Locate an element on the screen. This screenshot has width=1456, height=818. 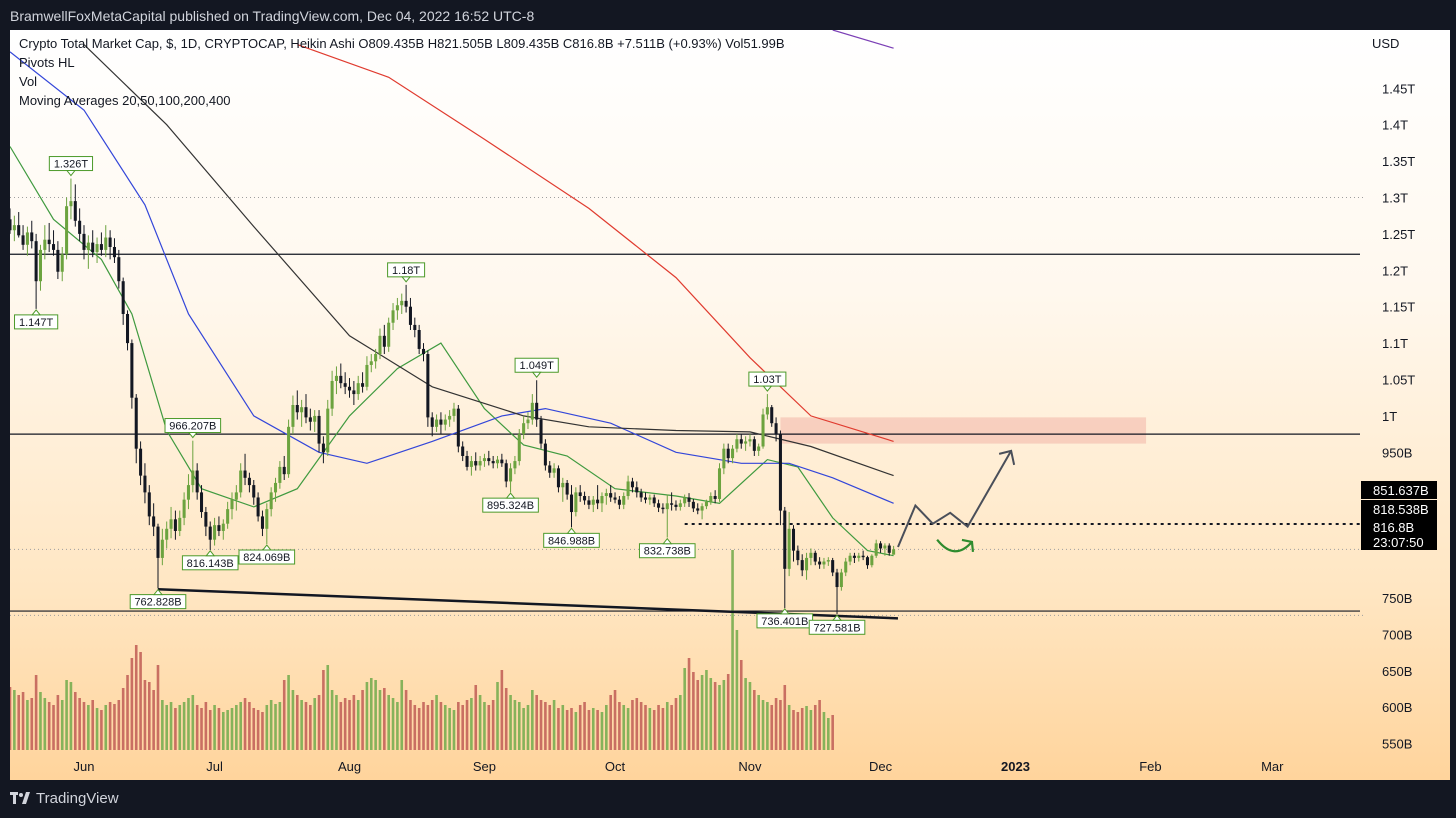
y-tick-label: 1.3T is located at coordinates (1395, 197).